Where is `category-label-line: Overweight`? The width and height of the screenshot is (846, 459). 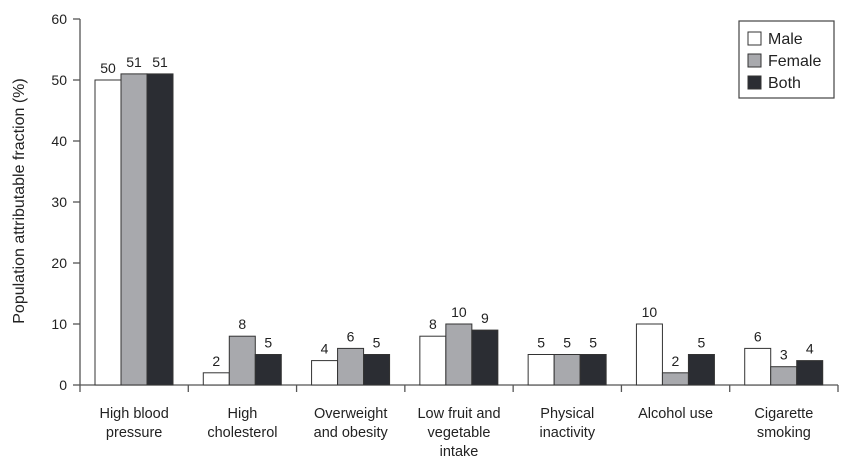
category-label-line: Overweight is located at coordinates (350, 414).